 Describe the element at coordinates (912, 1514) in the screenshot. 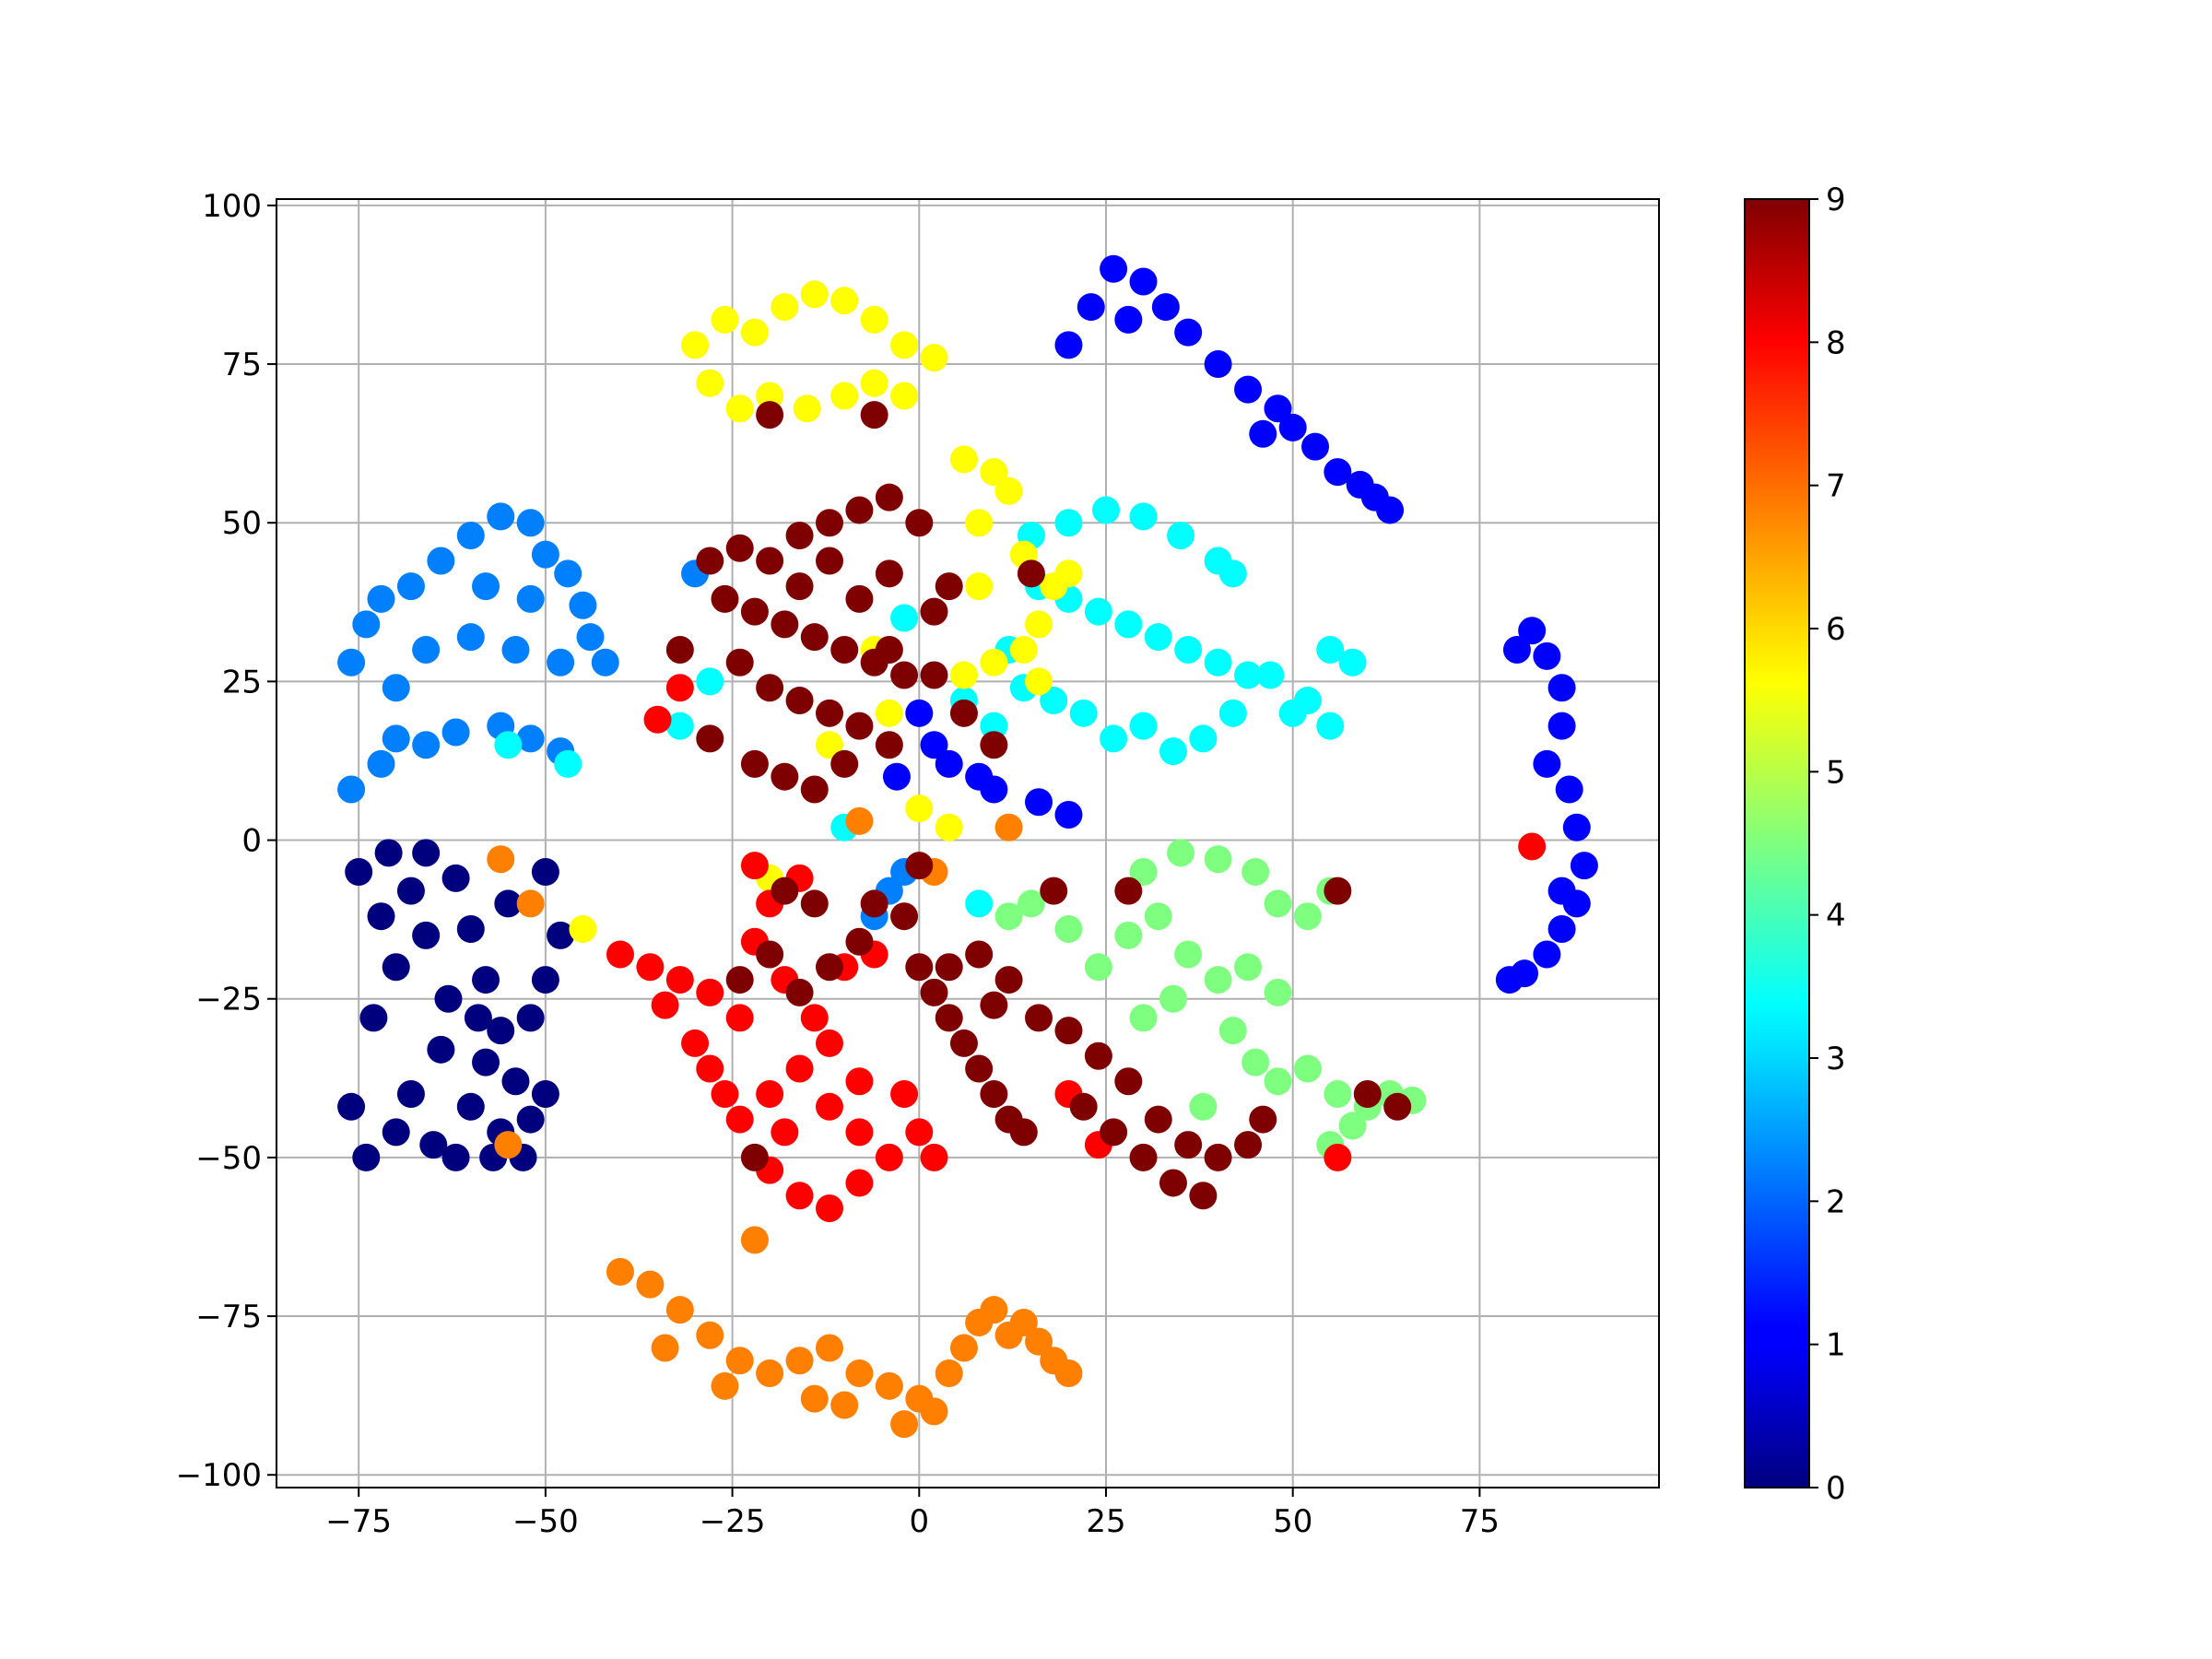

I see `x-axis: −75 −50 −25 0 25 50 75` at that location.